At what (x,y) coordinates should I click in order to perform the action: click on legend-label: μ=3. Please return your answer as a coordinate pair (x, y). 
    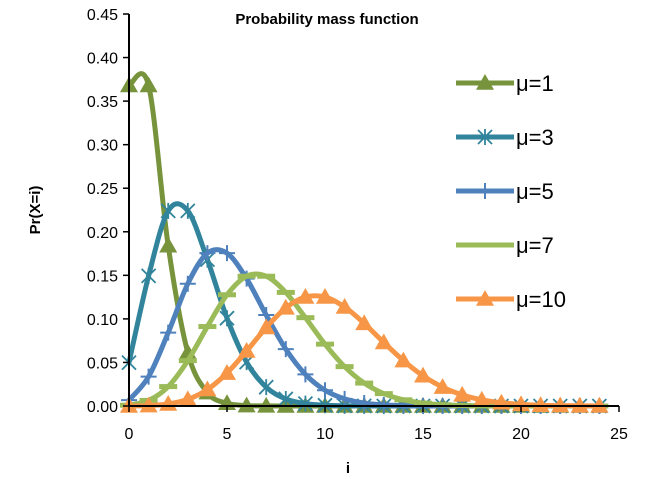
    Looking at the image, I should click on (535, 137).